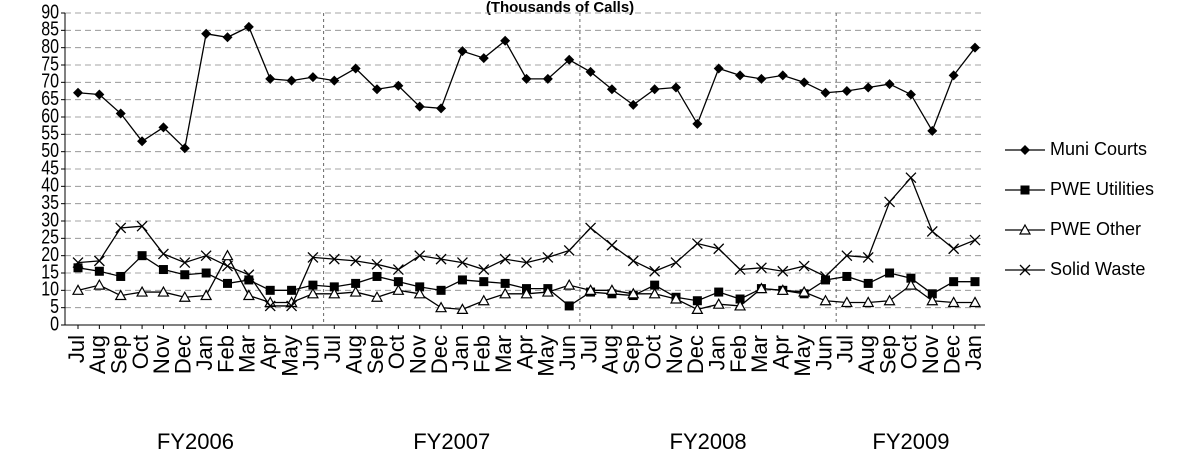 This screenshot has width=1196, height=457. What do you see at coordinates (50, 133) in the screenshot?
I see `y-tick-label: 55` at bounding box center [50, 133].